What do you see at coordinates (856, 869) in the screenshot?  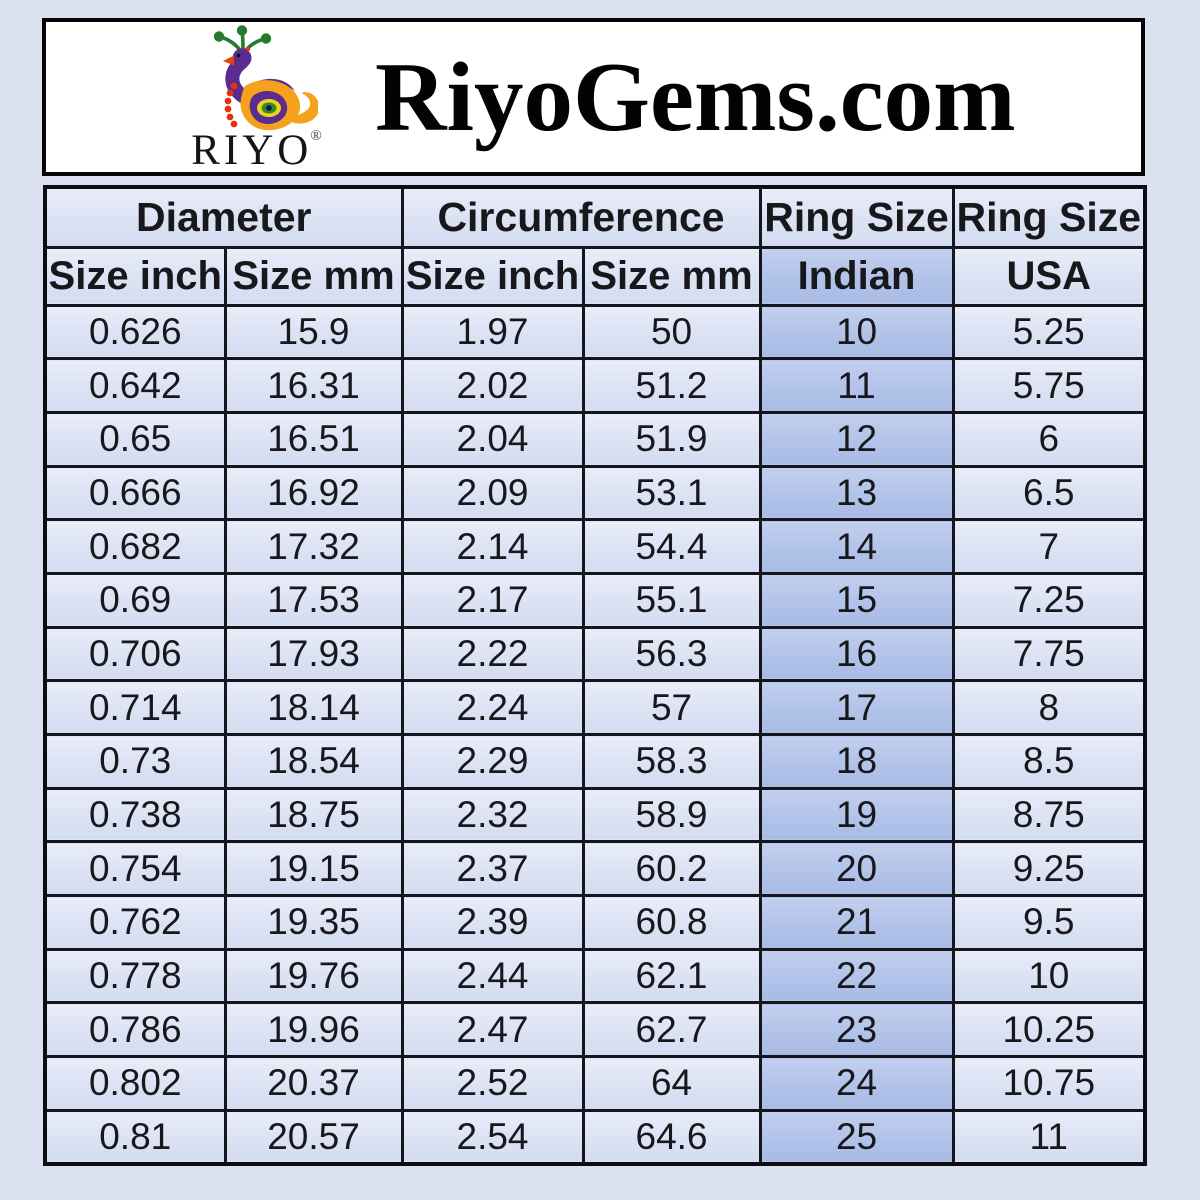 I see `table-cell: 20` at bounding box center [856, 869].